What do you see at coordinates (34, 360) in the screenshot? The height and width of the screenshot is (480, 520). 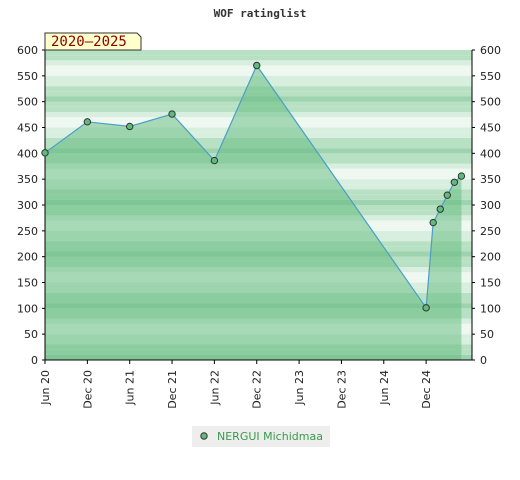 I see `y-tick-label-left: 0` at bounding box center [34, 360].